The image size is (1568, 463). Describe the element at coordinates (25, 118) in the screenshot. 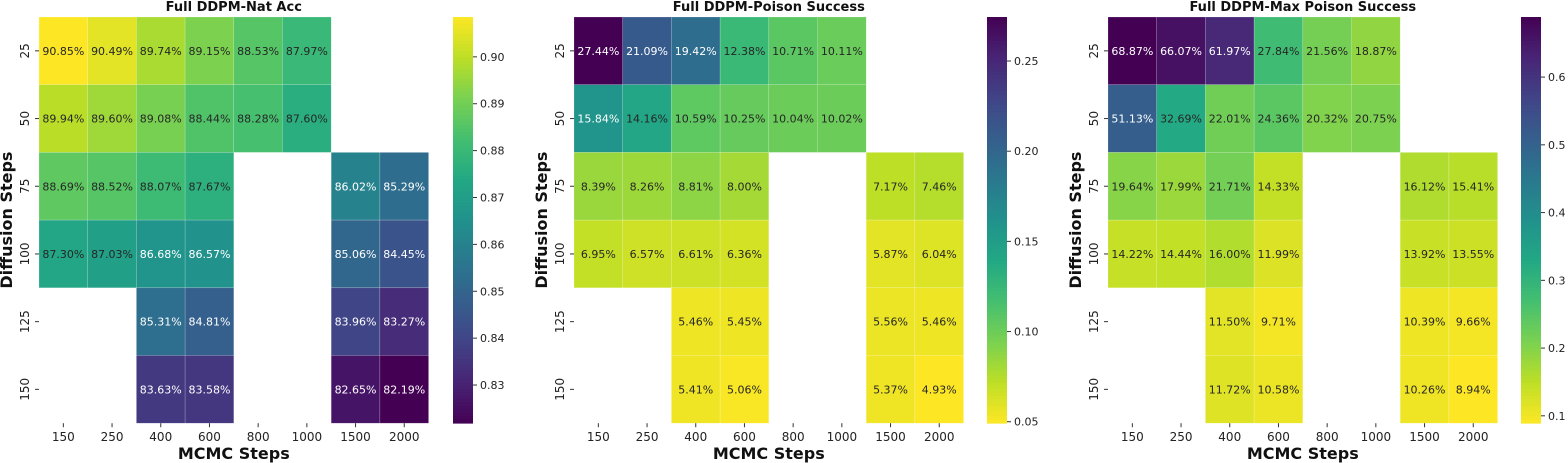

I see `y-tick-label: 50` at that location.